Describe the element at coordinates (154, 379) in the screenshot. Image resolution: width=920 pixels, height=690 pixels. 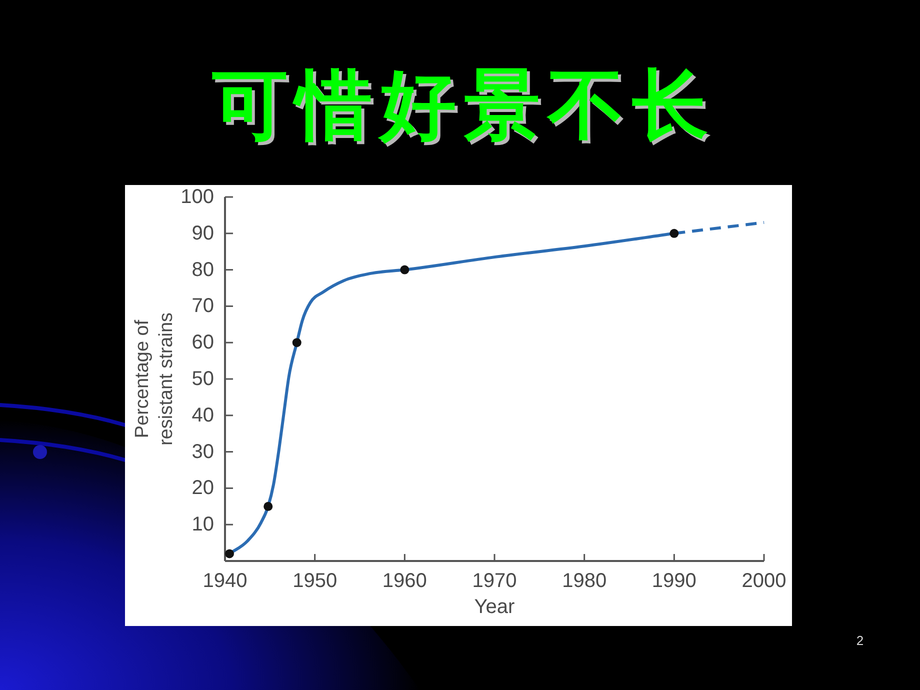
I see `y-axis-title: Percentage of resistant strains` at that location.